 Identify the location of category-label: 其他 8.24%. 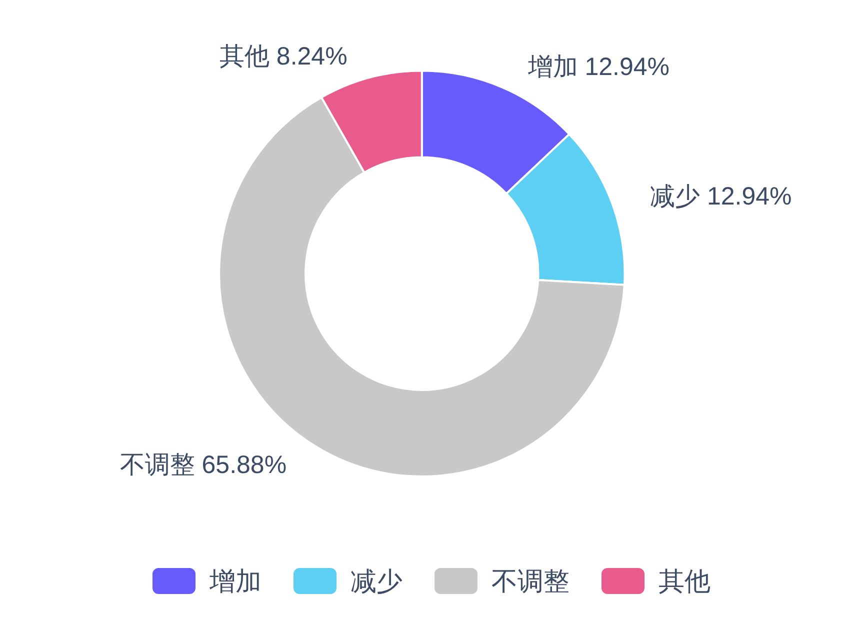
(283, 56).